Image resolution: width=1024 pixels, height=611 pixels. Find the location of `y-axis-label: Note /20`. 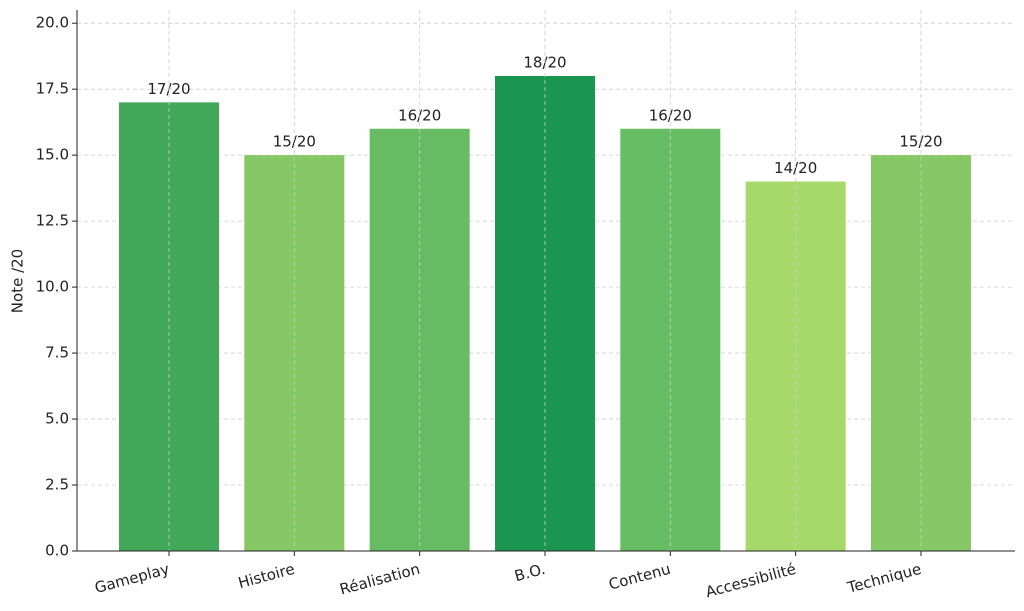

y-axis-label: Note /20 is located at coordinates (18, 281).